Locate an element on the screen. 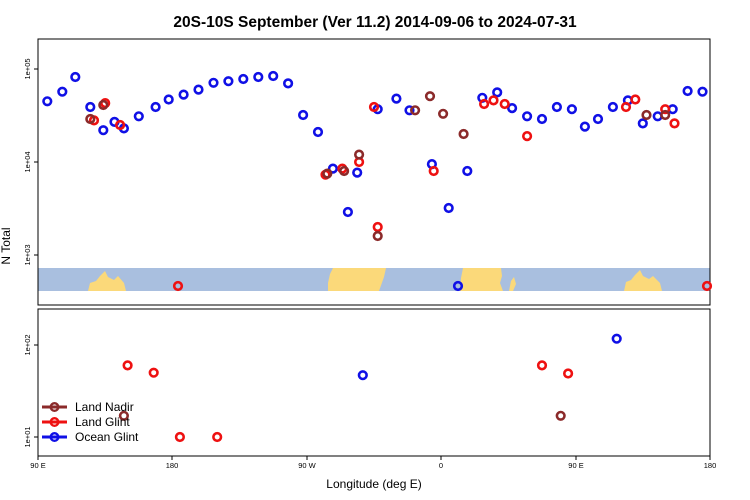 This screenshot has width=750, height=500. y-tick-label: 1e+02 is located at coordinates (27, 344).